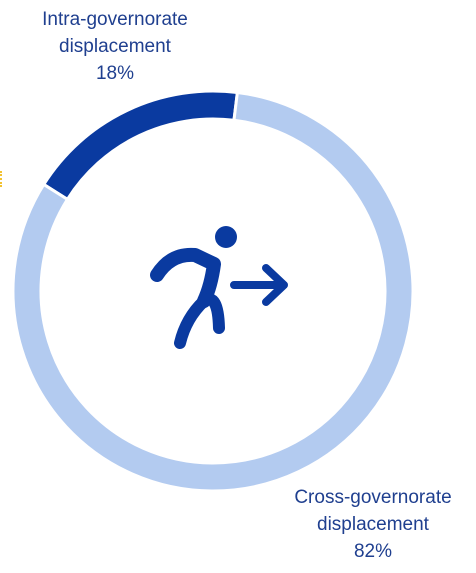 The width and height of the screenshot is (476, 573). I want to click on data-label-intra-line1: Intra-governorate, so click(115, 19).